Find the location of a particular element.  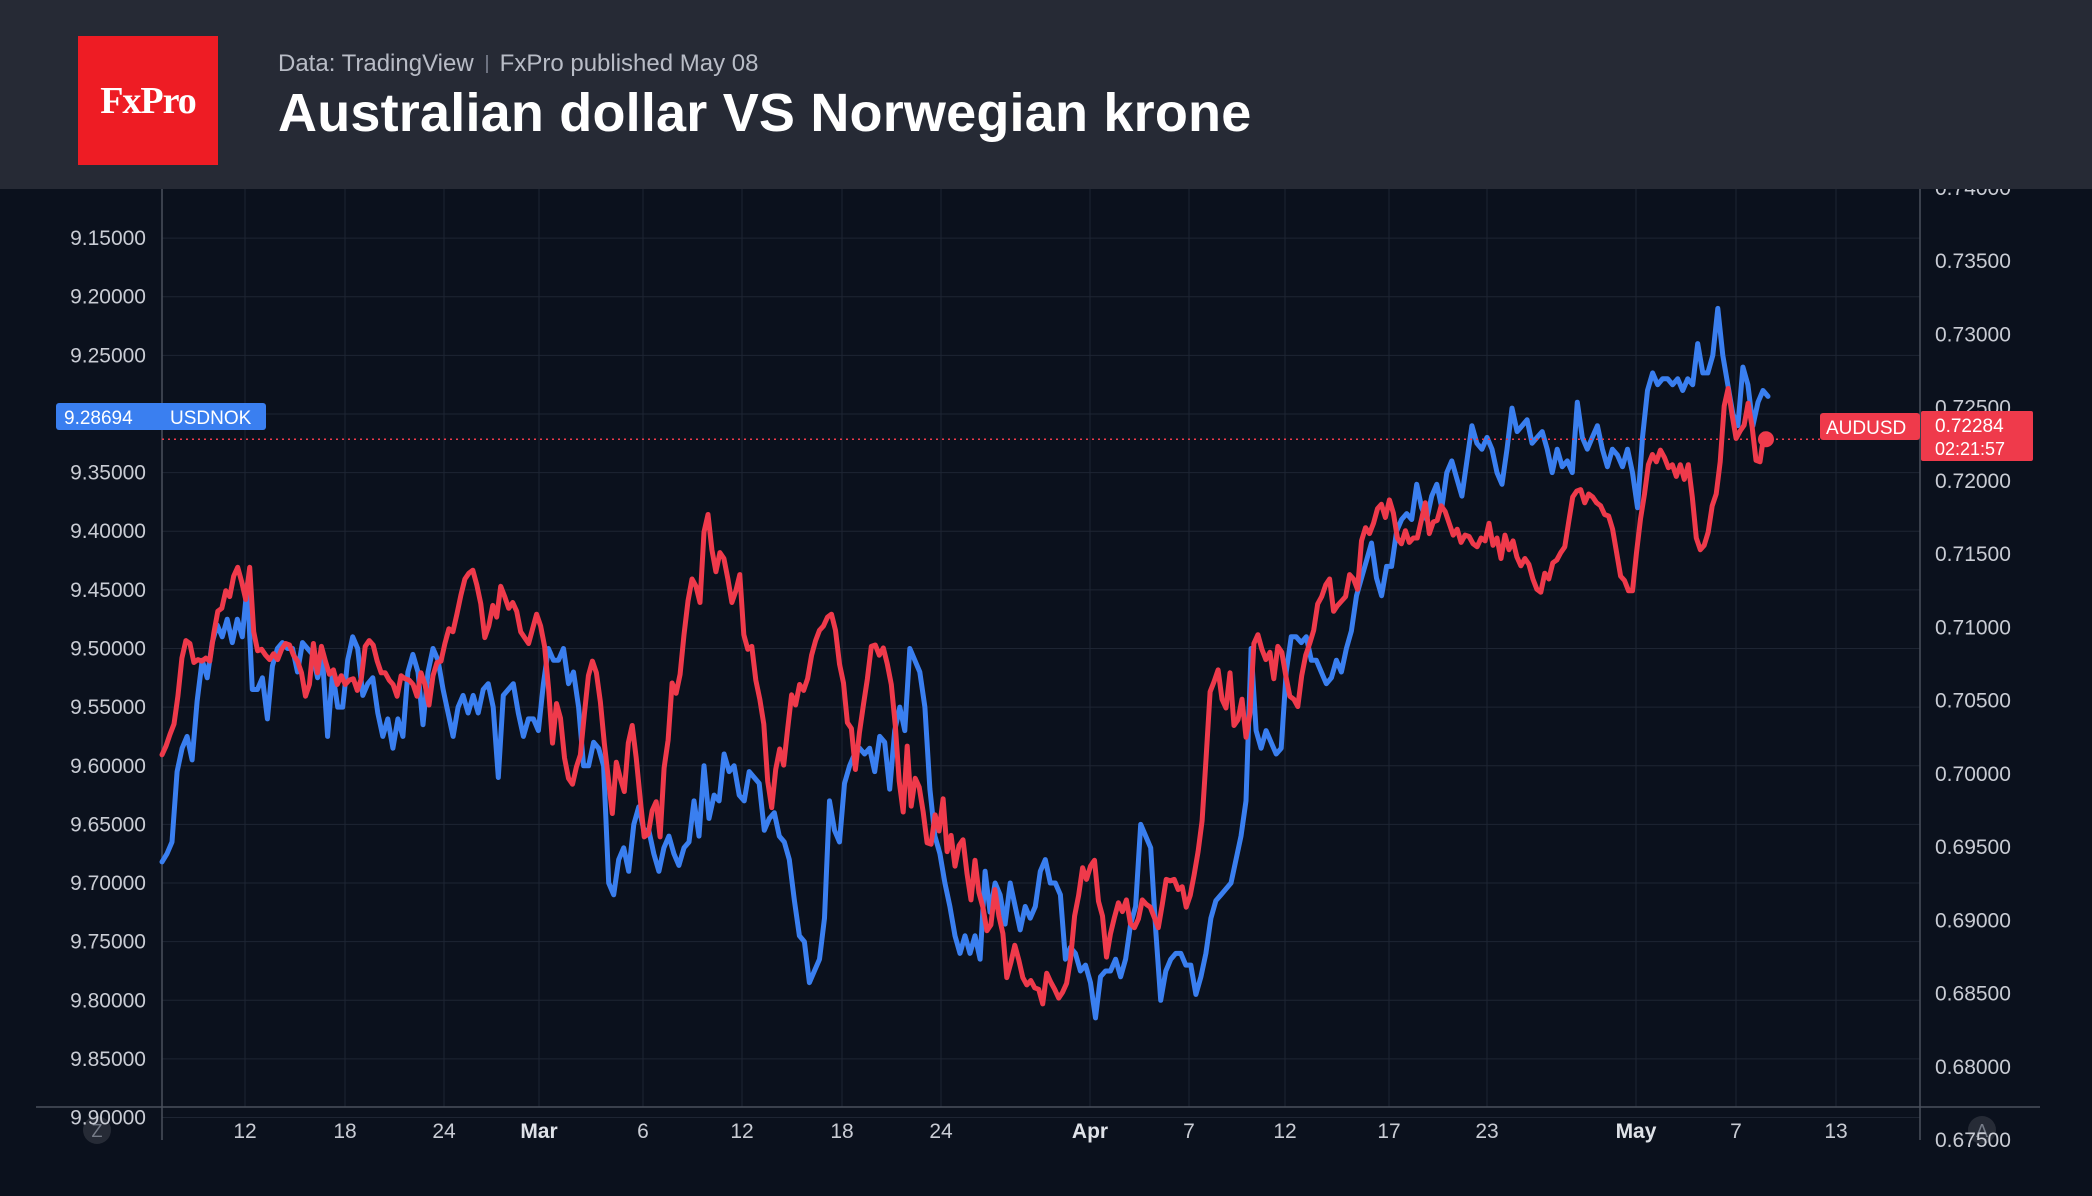

left-tick-label: 9.85000 is located at coordinates (108, 1059).